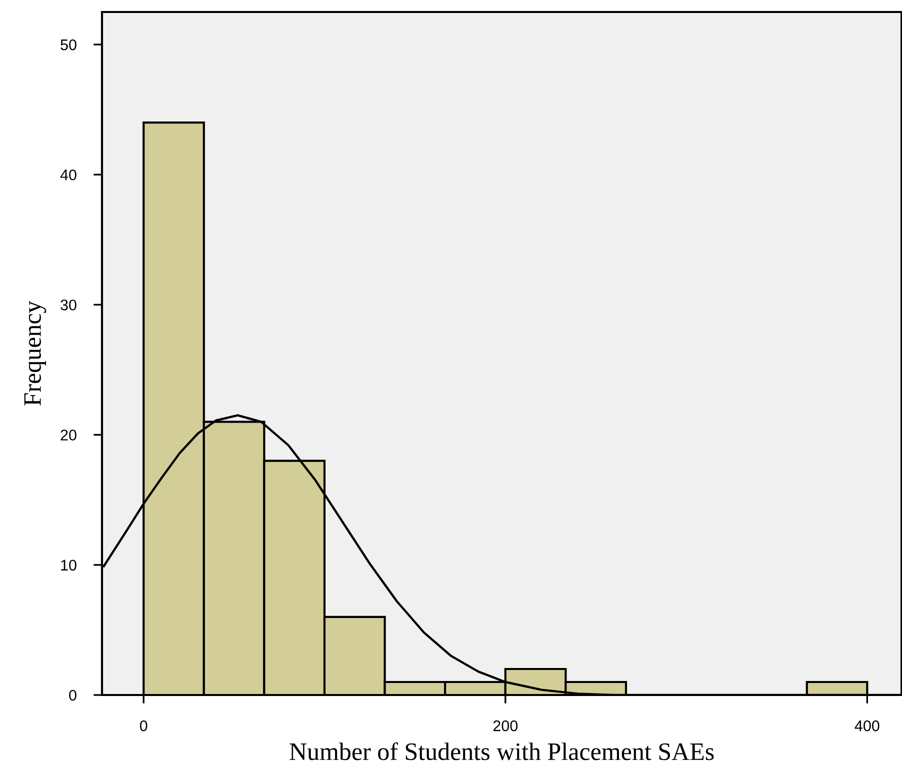  Describe the element at coordinates (144, 726) in the screenshot. I see `x-tick-label: 0` at that location.